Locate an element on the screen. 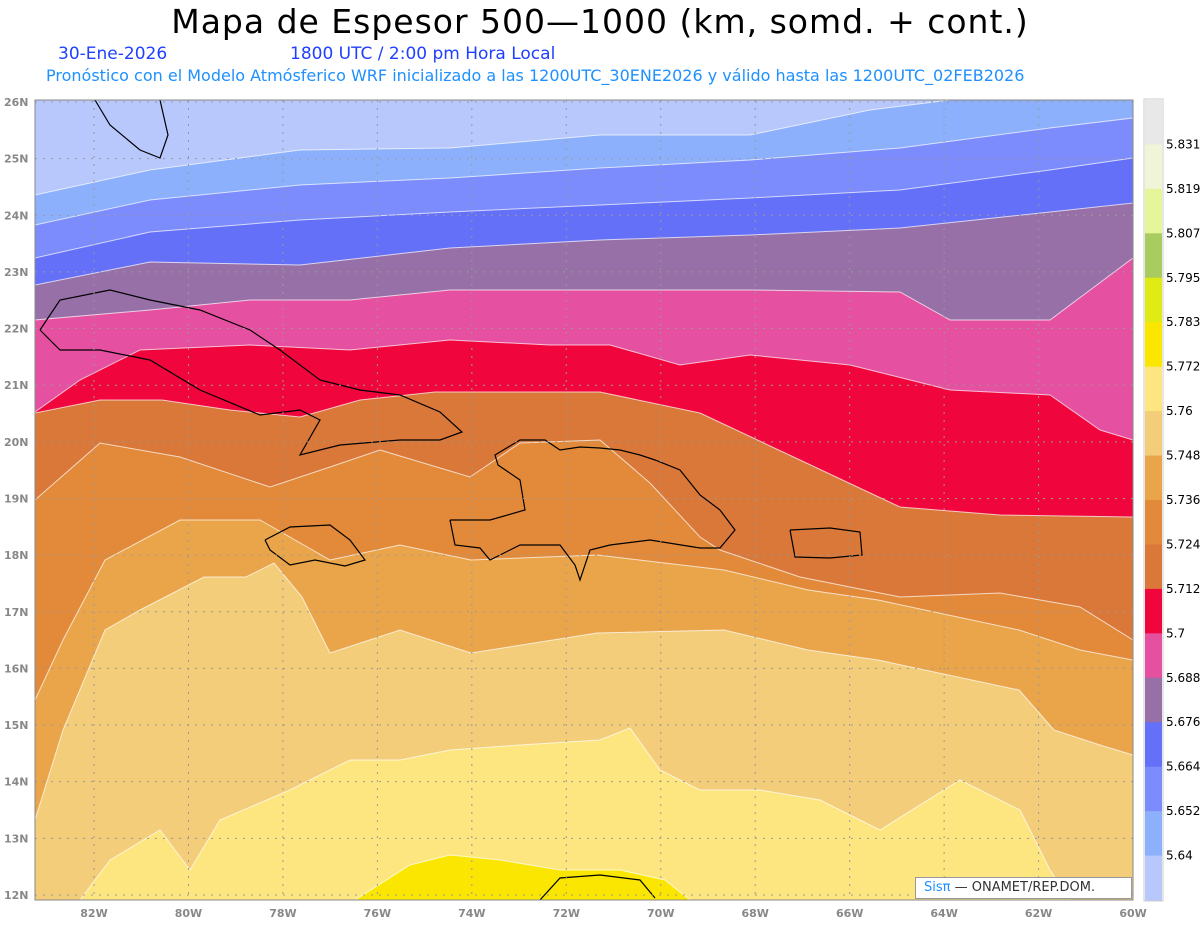 Image resolution: width=1200 pixels, height=927 pixels. lat-label: 24N is located at coordinates (16, 215).